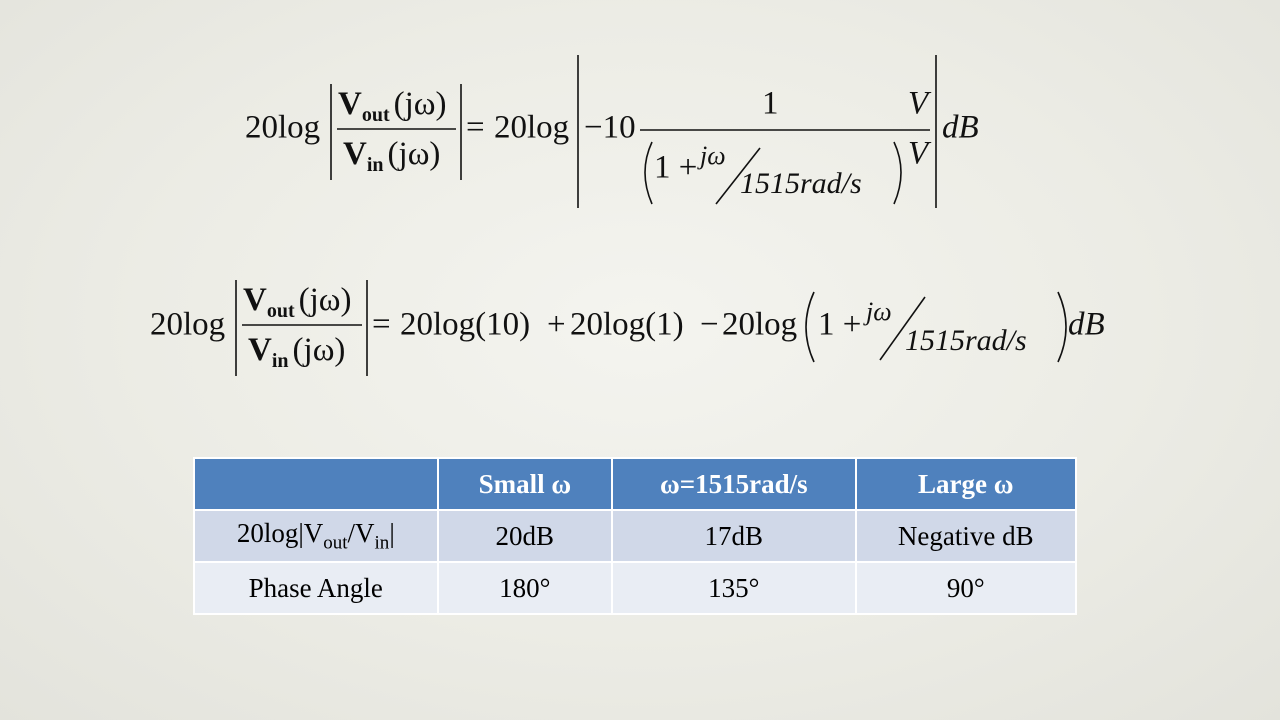 This screenshot has width=1280, height=720. Describe the element at coordinates (966, 588) in the screenshot. I see `cell: 90°` at that location.